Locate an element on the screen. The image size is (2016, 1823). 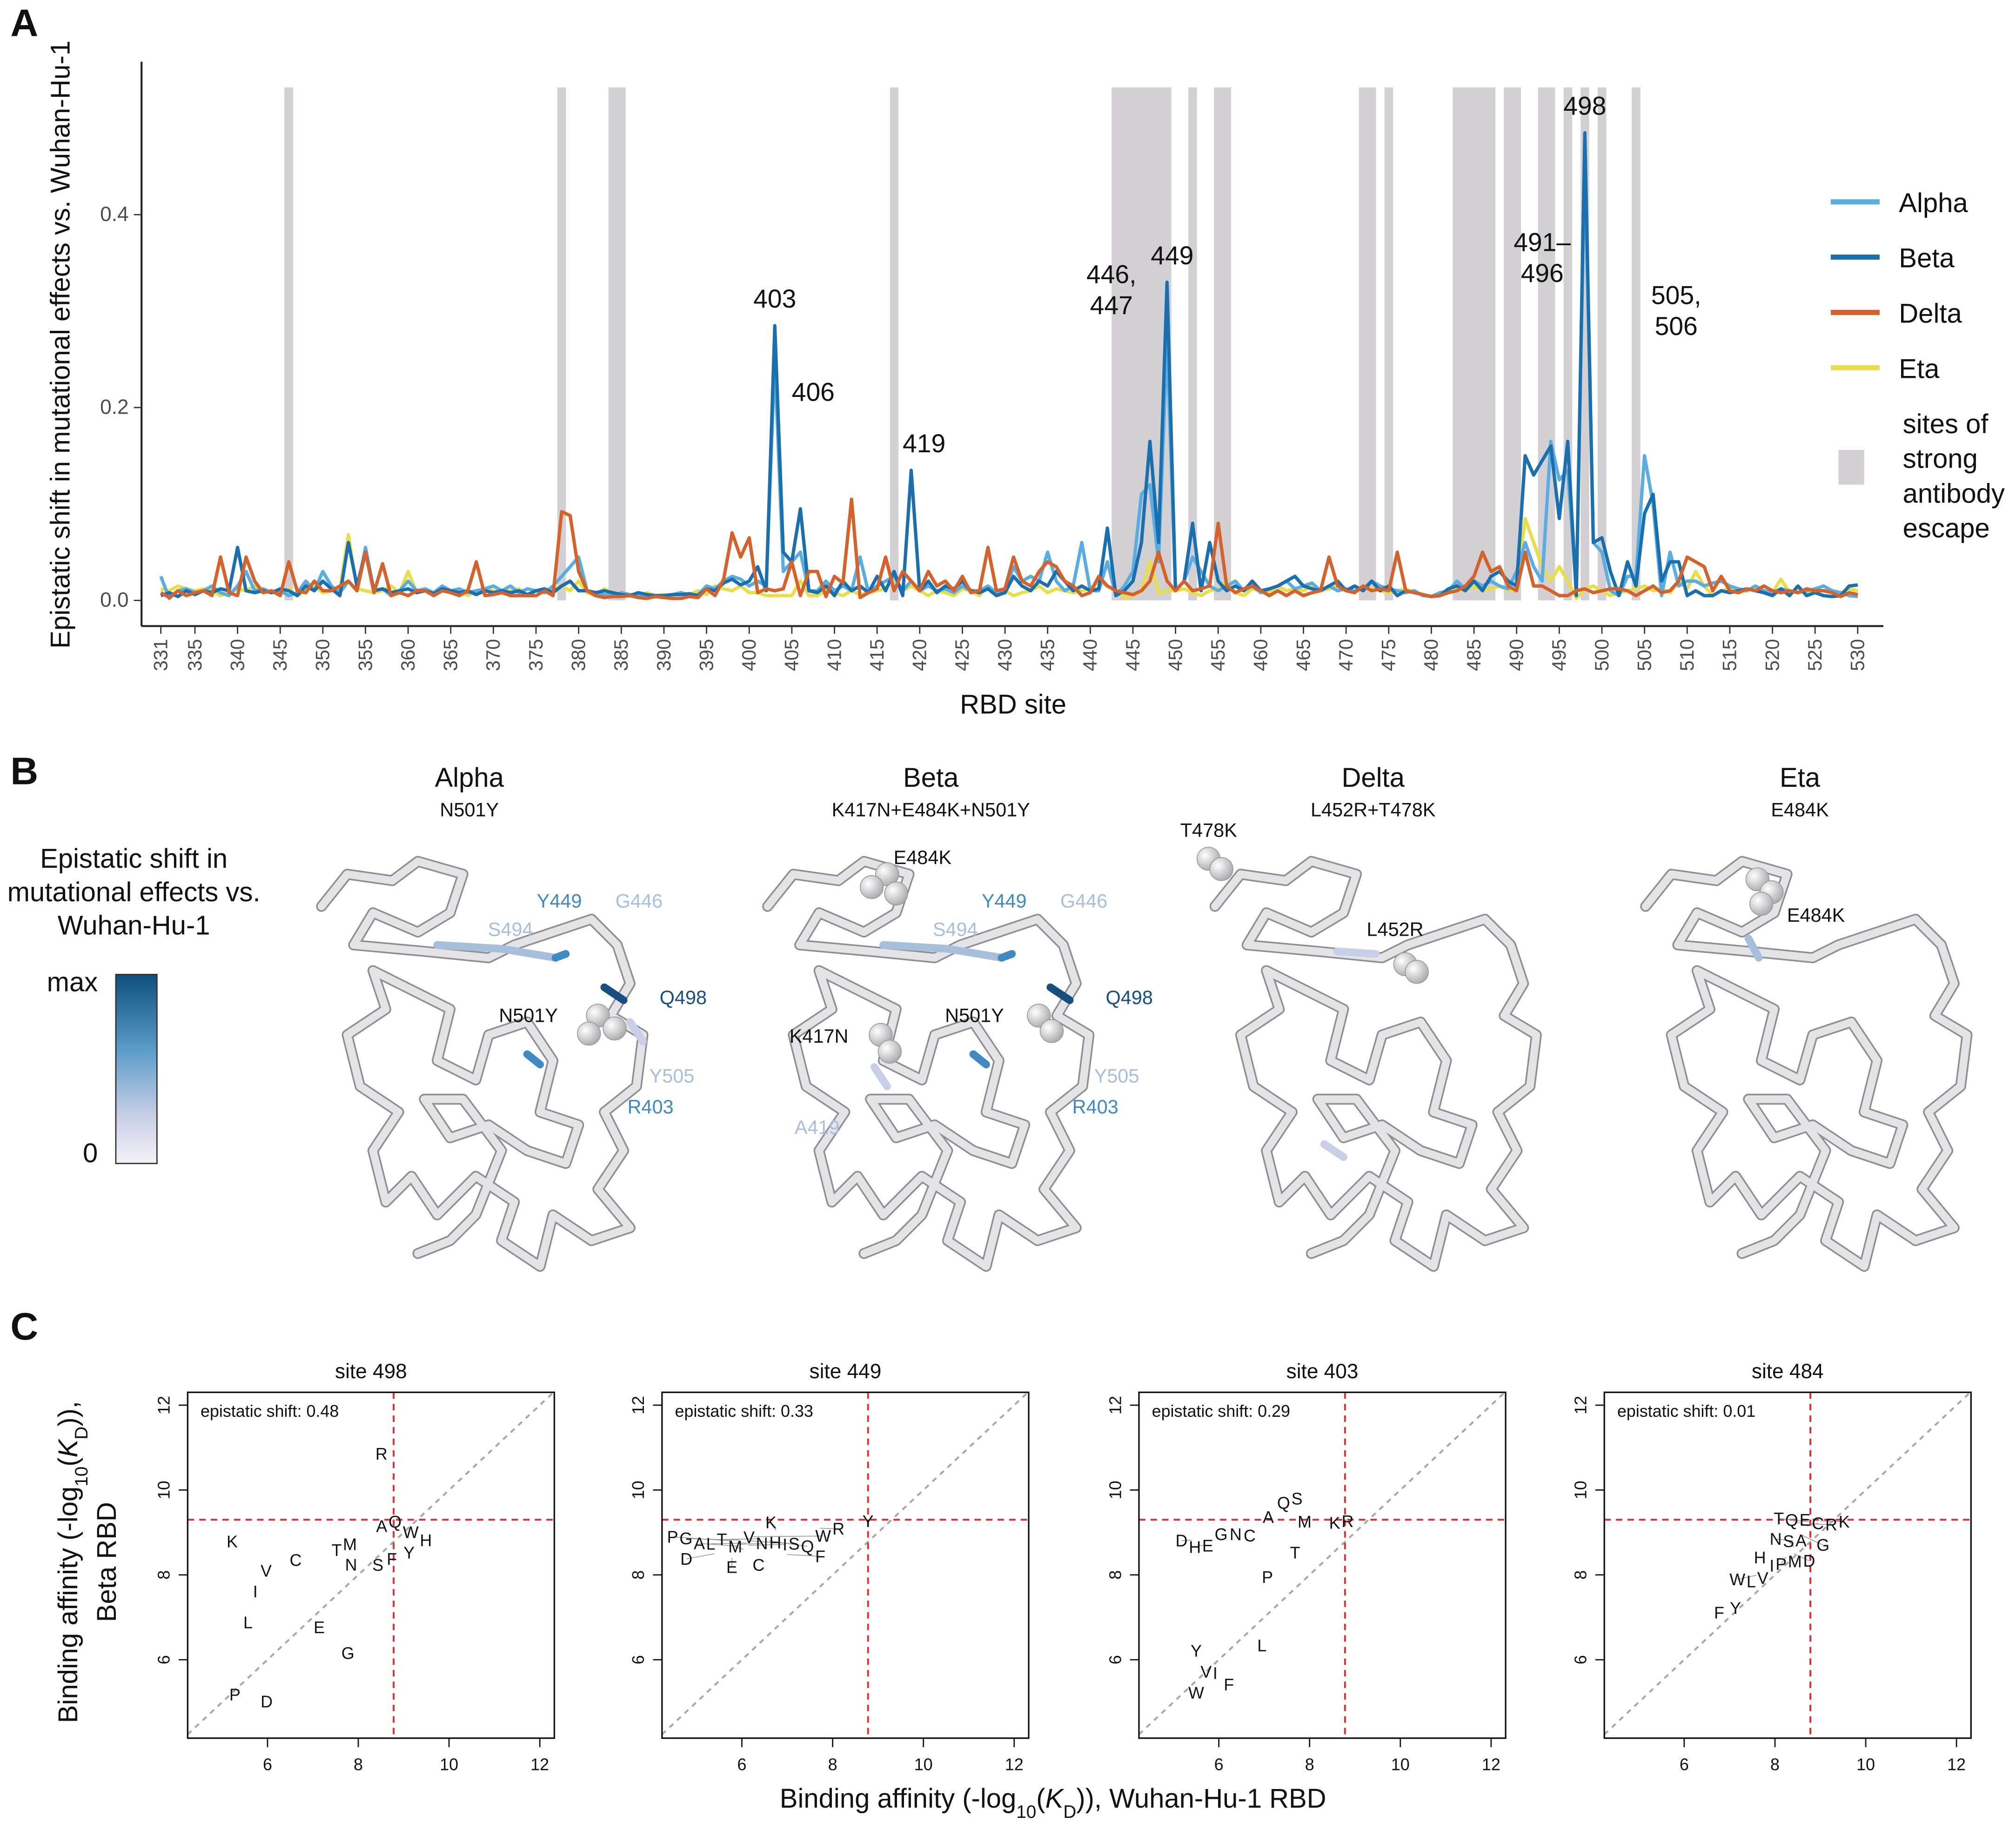
x-tick-label: 500 is located at coordinates (1602, 655).